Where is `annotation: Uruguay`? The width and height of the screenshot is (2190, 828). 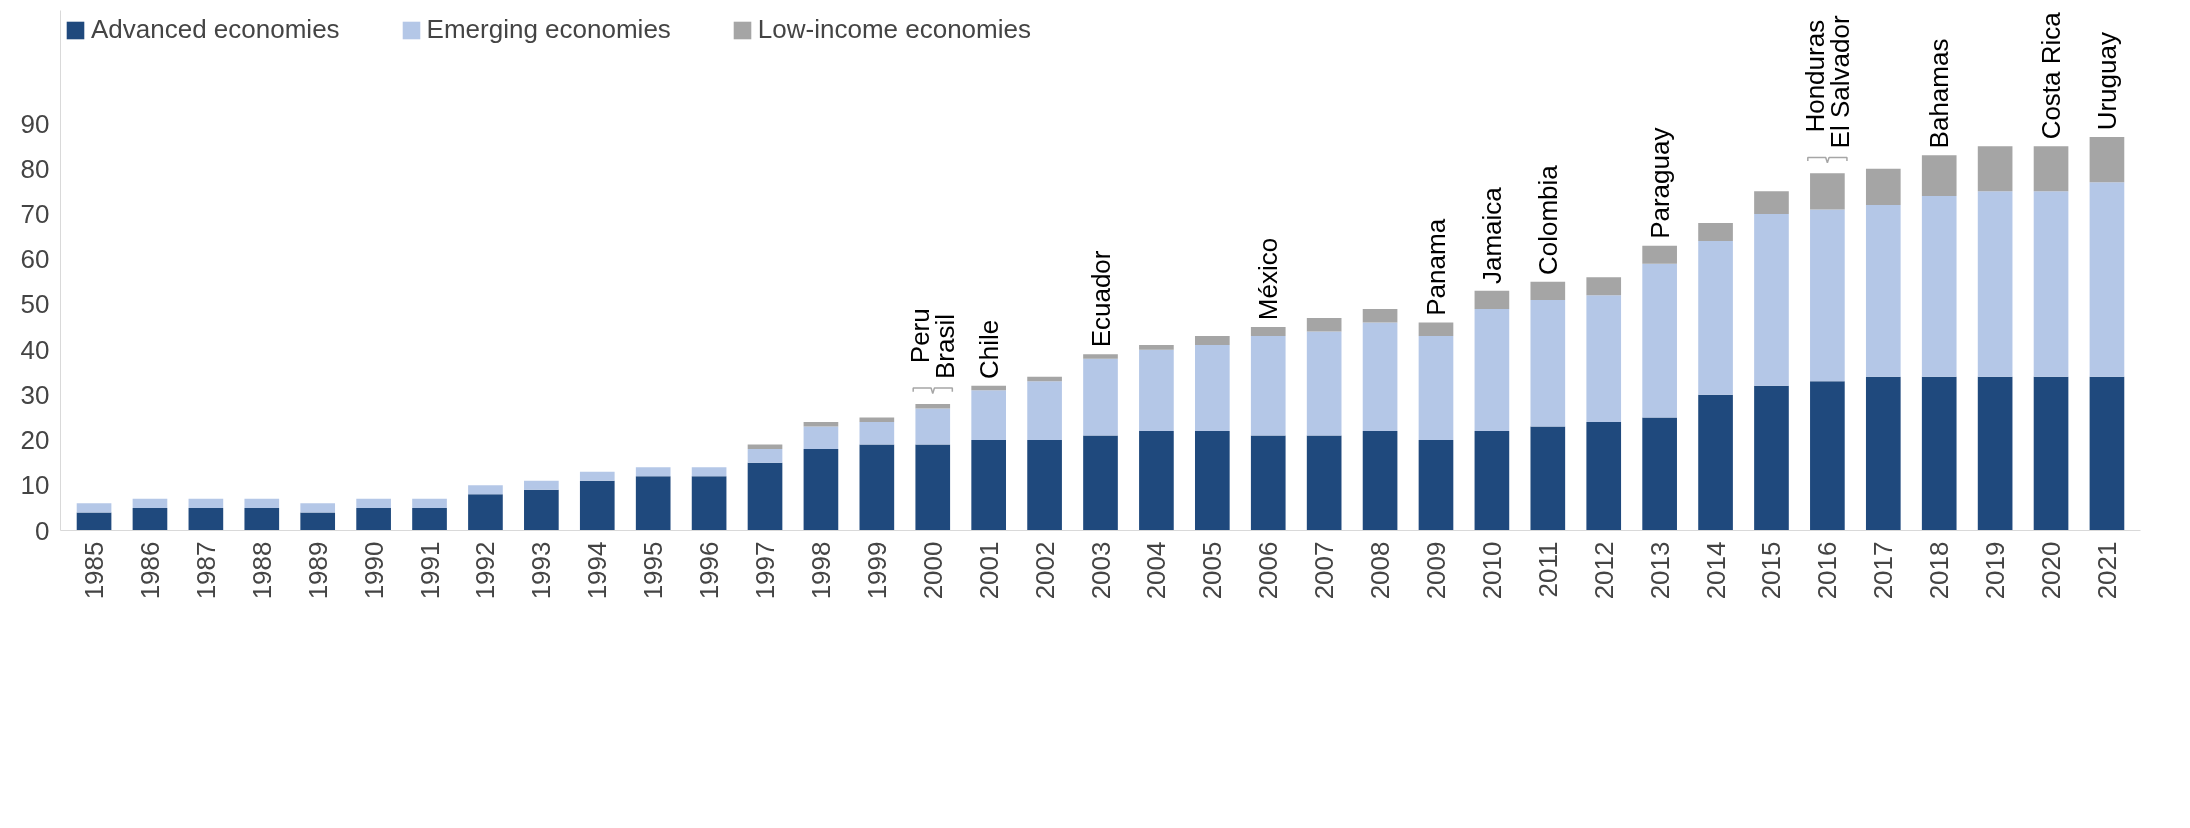 annotation: Uruguay is located at coordinates (2106, 81).